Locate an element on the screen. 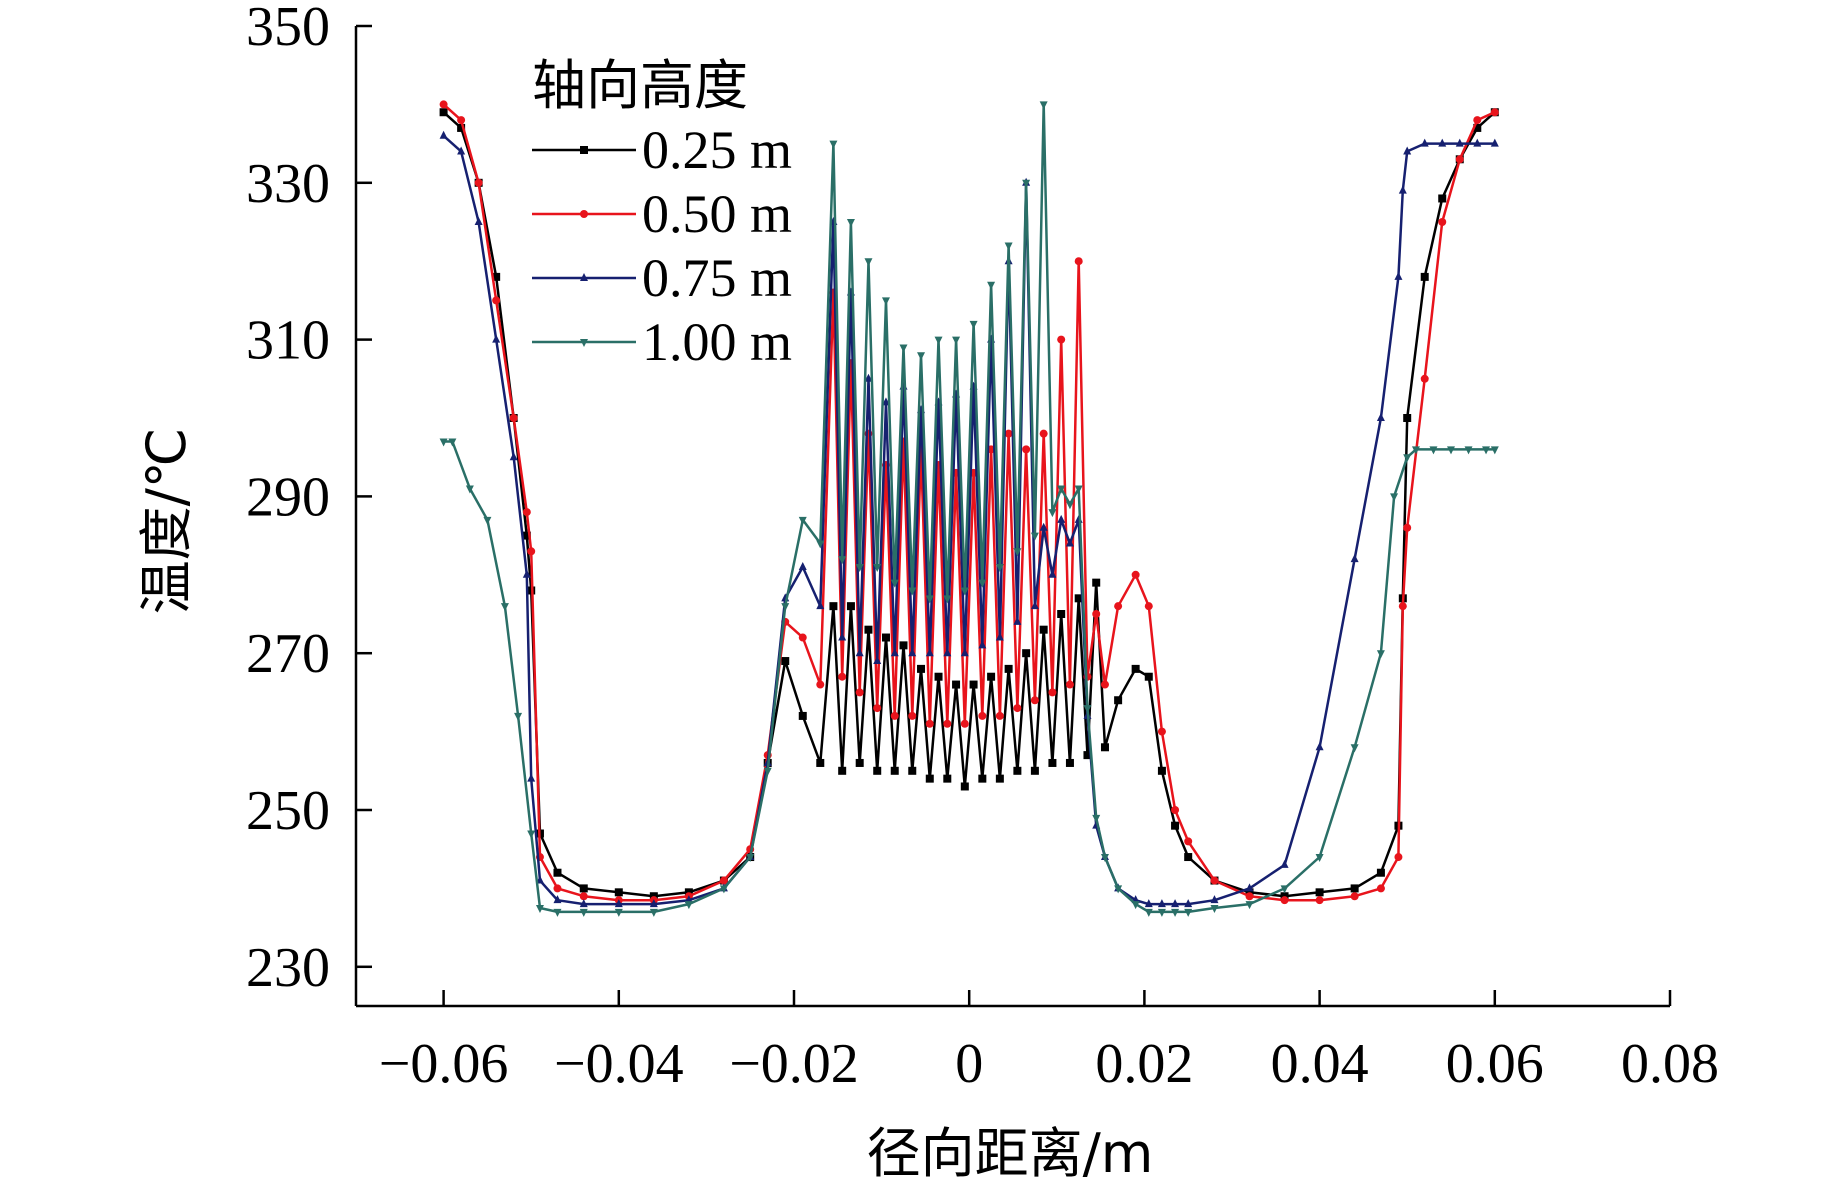 The width and height of the screenshot is (1843, 1184). y-tick-label: 350 is located at coordinates (288, 29).